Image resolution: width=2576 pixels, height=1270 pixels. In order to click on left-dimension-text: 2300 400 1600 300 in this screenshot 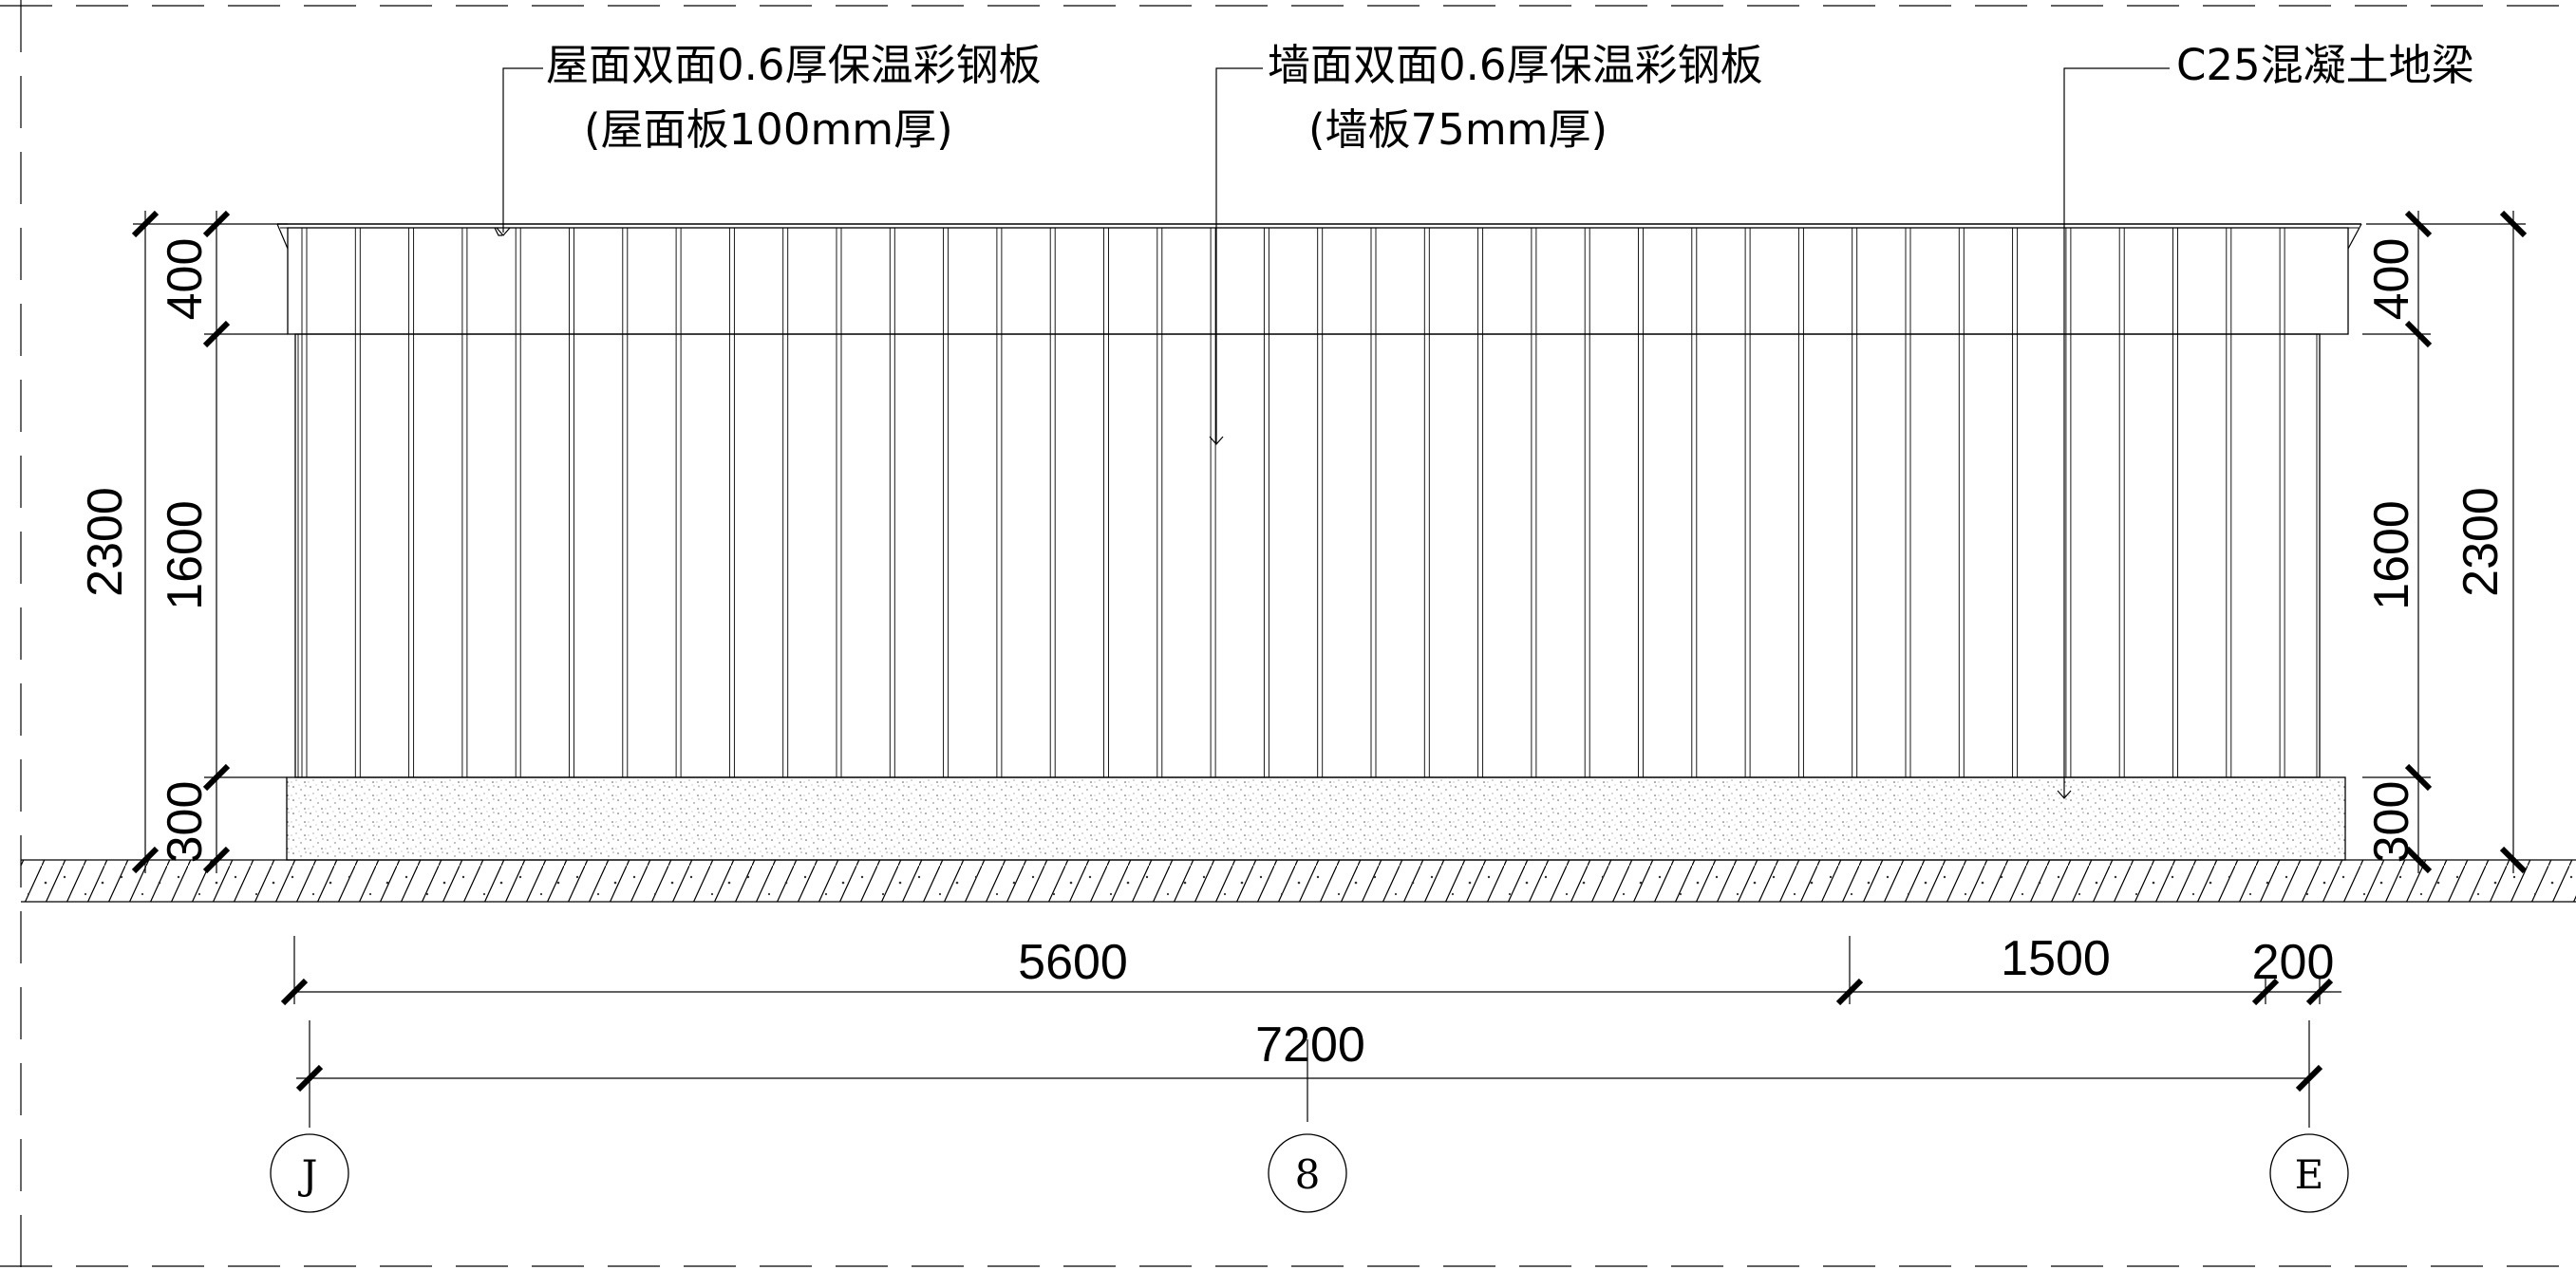, I will do `click(145, 551)`.